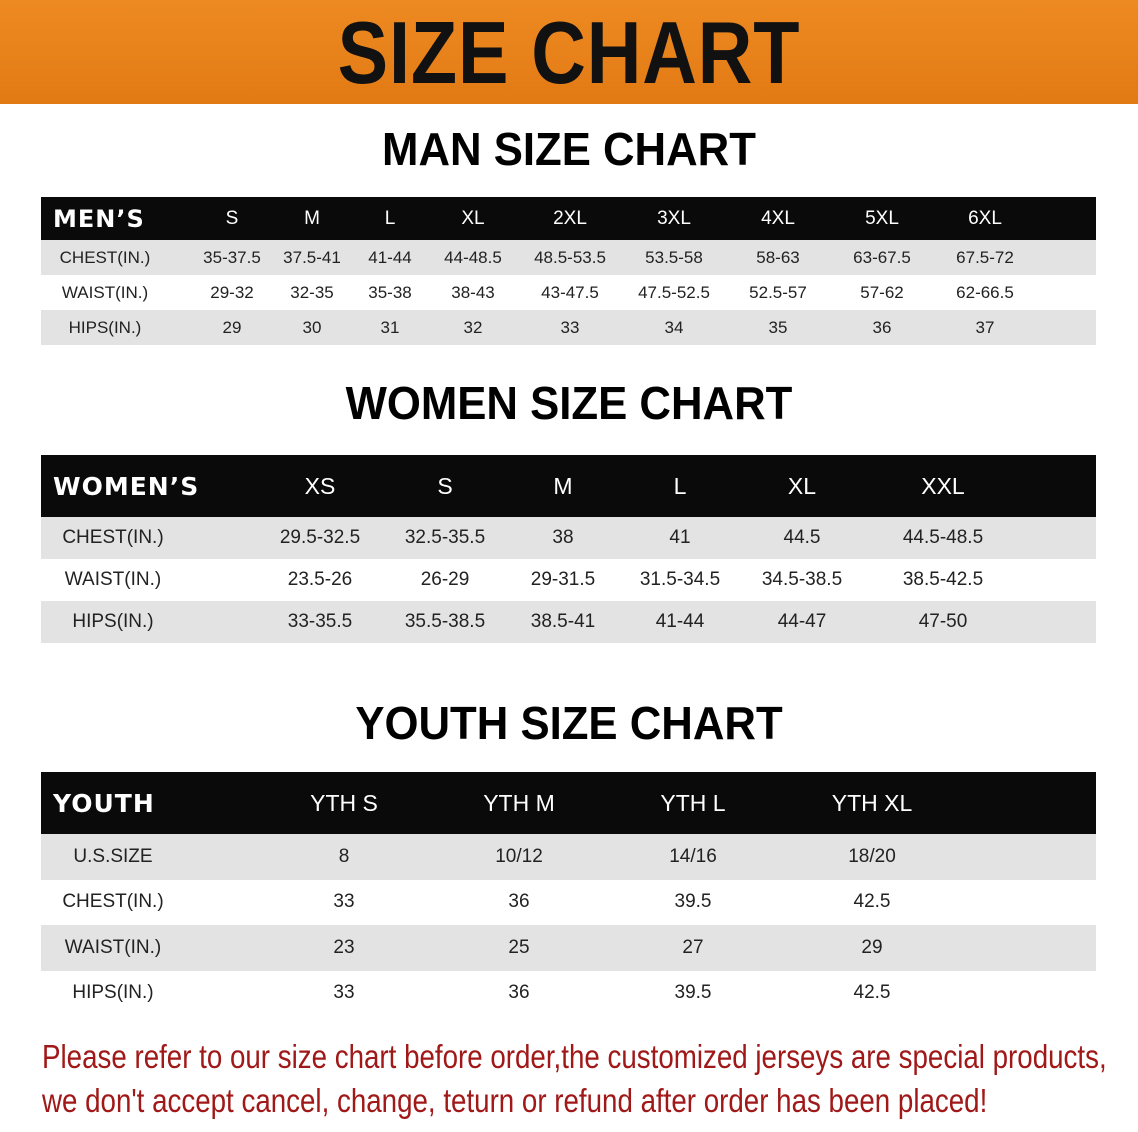  What do you see at coordinates (390, 292) in the screenshot?
I see `table-cell: 35-38` at bounding box center [390, 292].